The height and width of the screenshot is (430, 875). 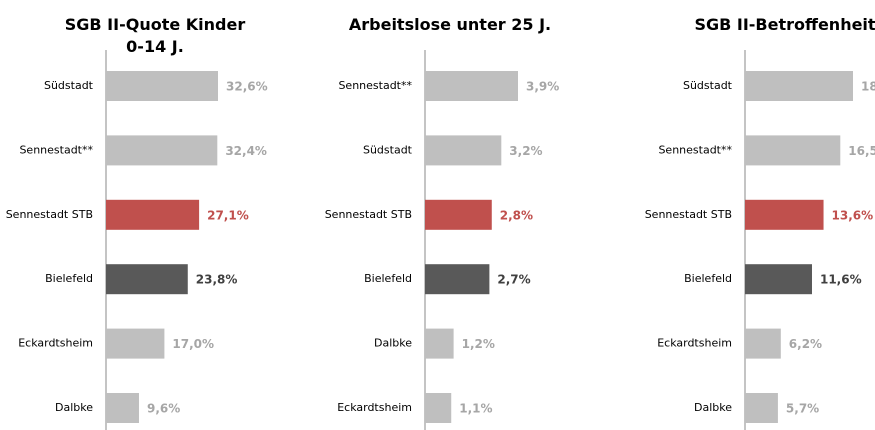 What do you see at coordinates (805, 344) in the screenshot?
I see `value-label: 6,2%` at bounding box center [805, 344].